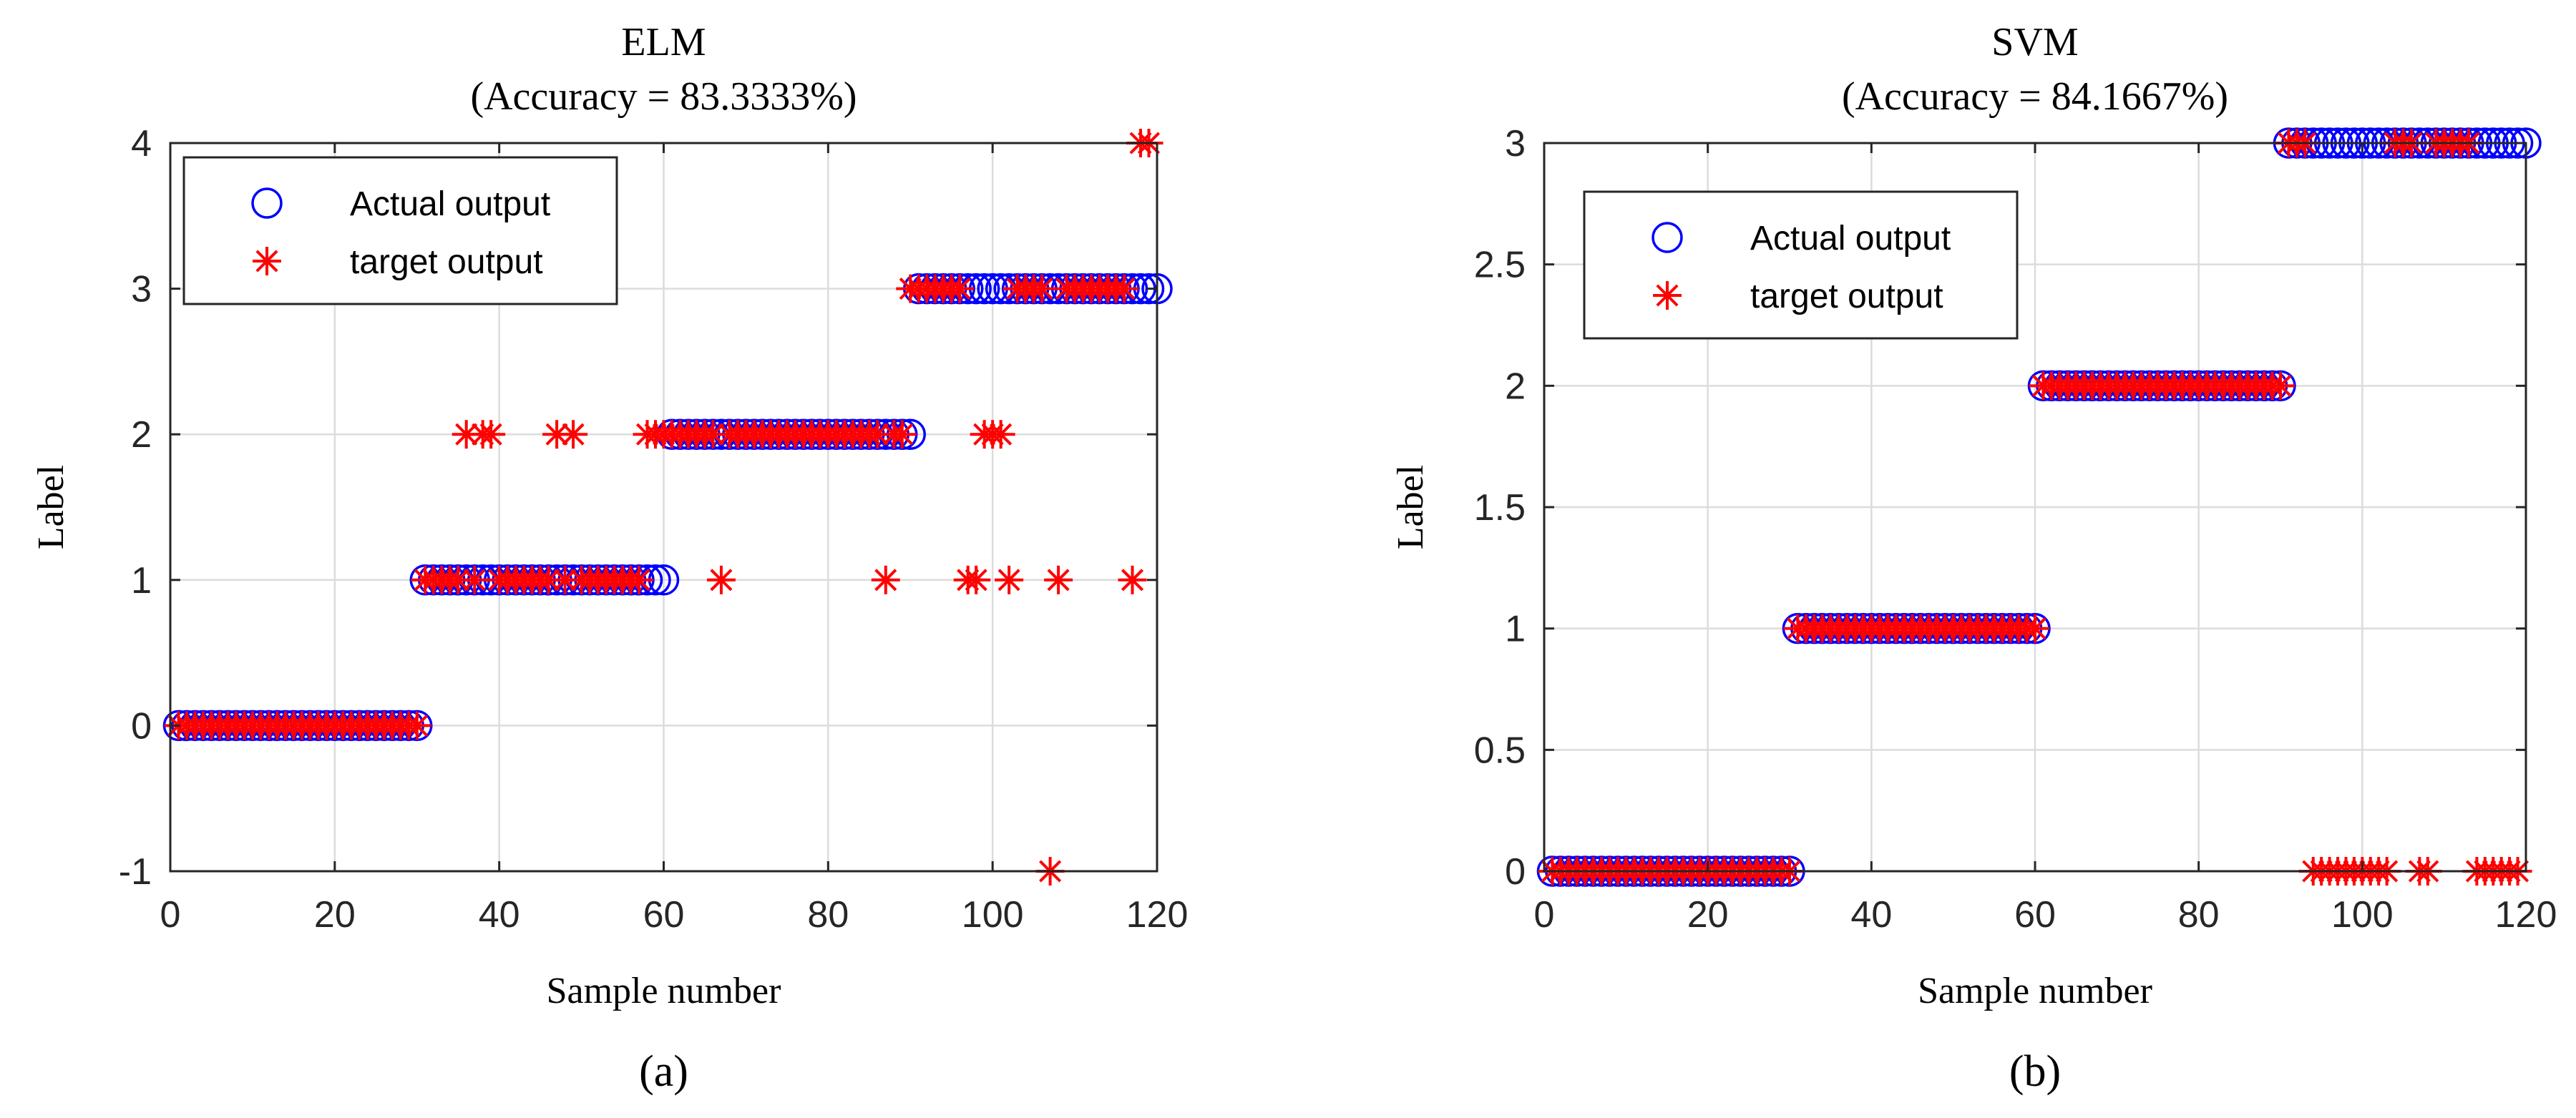 The height and width of the screenshot is (1118, 2576). What do you see at coordinates (135, 872) in the screenshot?
I see `elm-ytick-label-0: -1` at bounding box center [135, 872].